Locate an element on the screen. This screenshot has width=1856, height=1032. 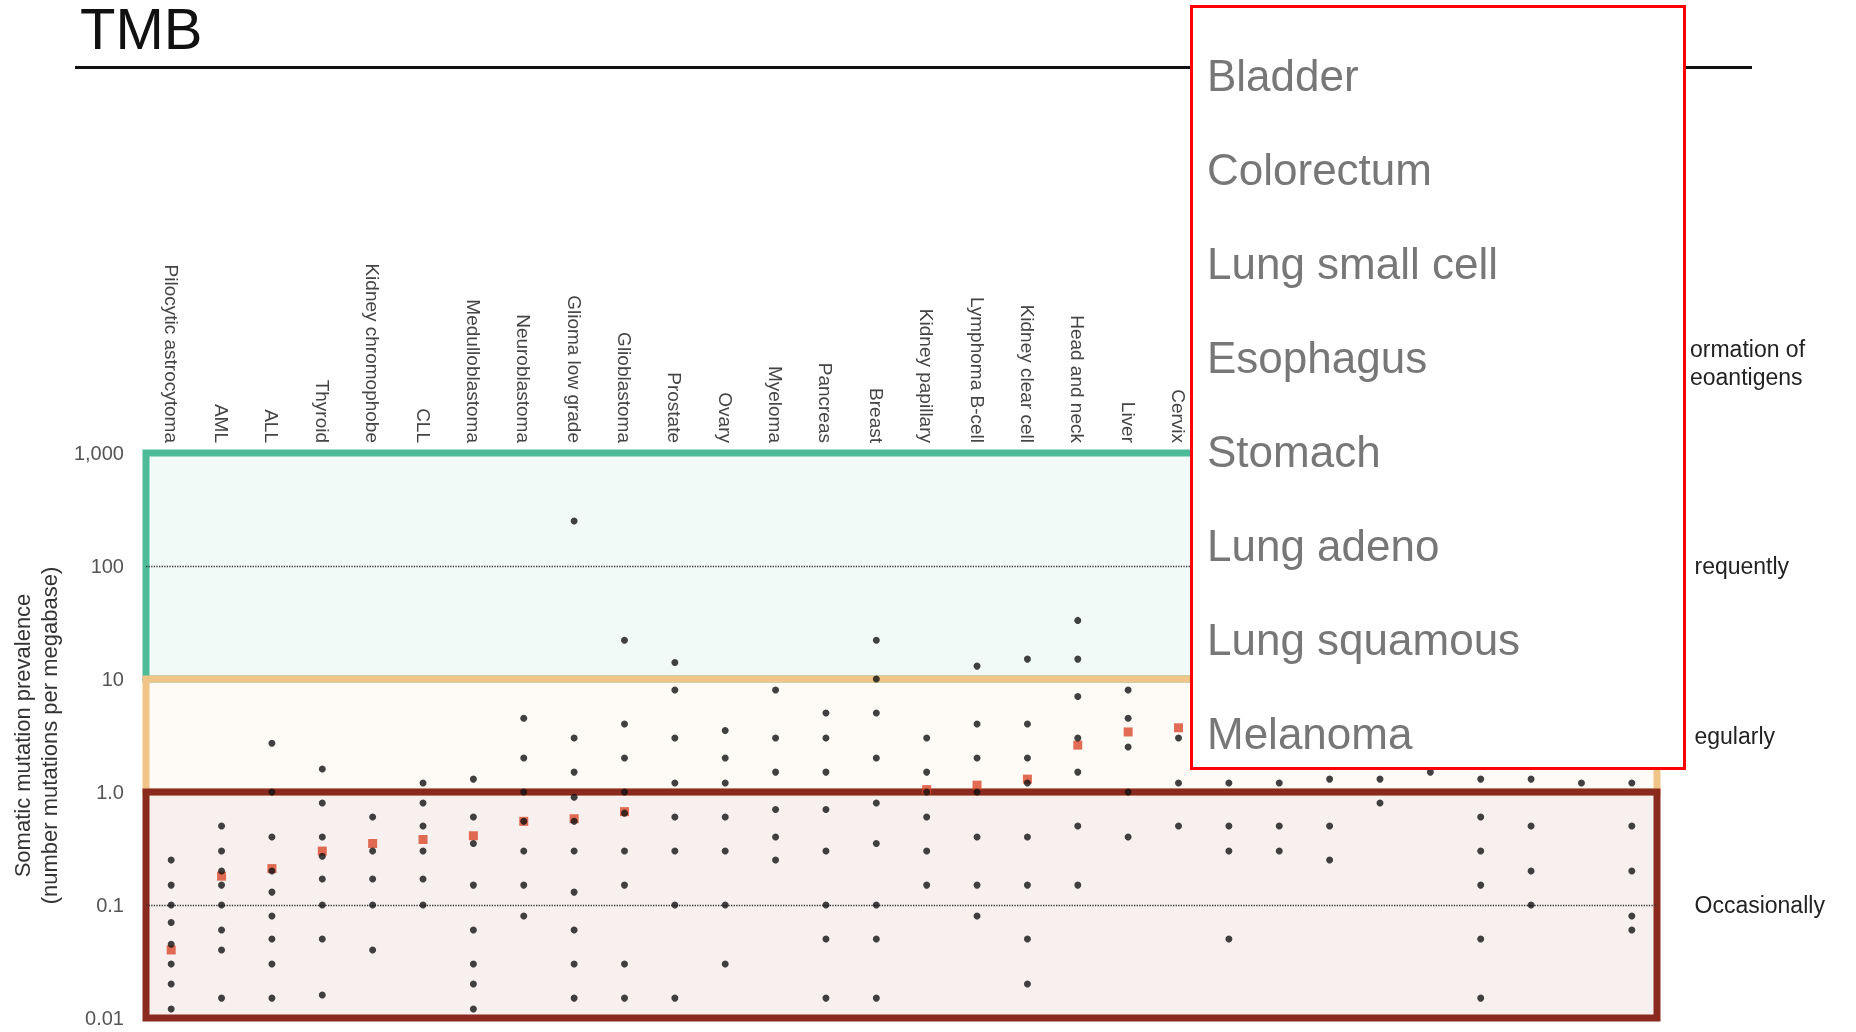
x-tick-label: Pilocytic astrocytoma is located at coordinates (171, 354).